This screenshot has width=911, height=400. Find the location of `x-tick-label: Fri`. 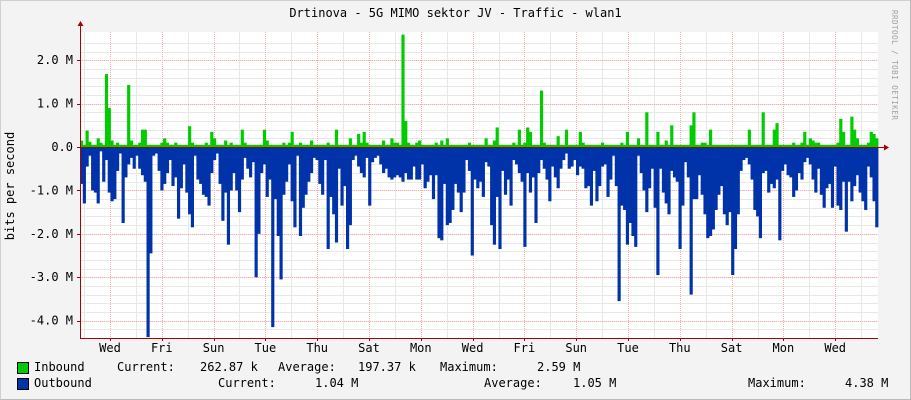

x-tick-label: Fri is located at coordinates (162, 348).